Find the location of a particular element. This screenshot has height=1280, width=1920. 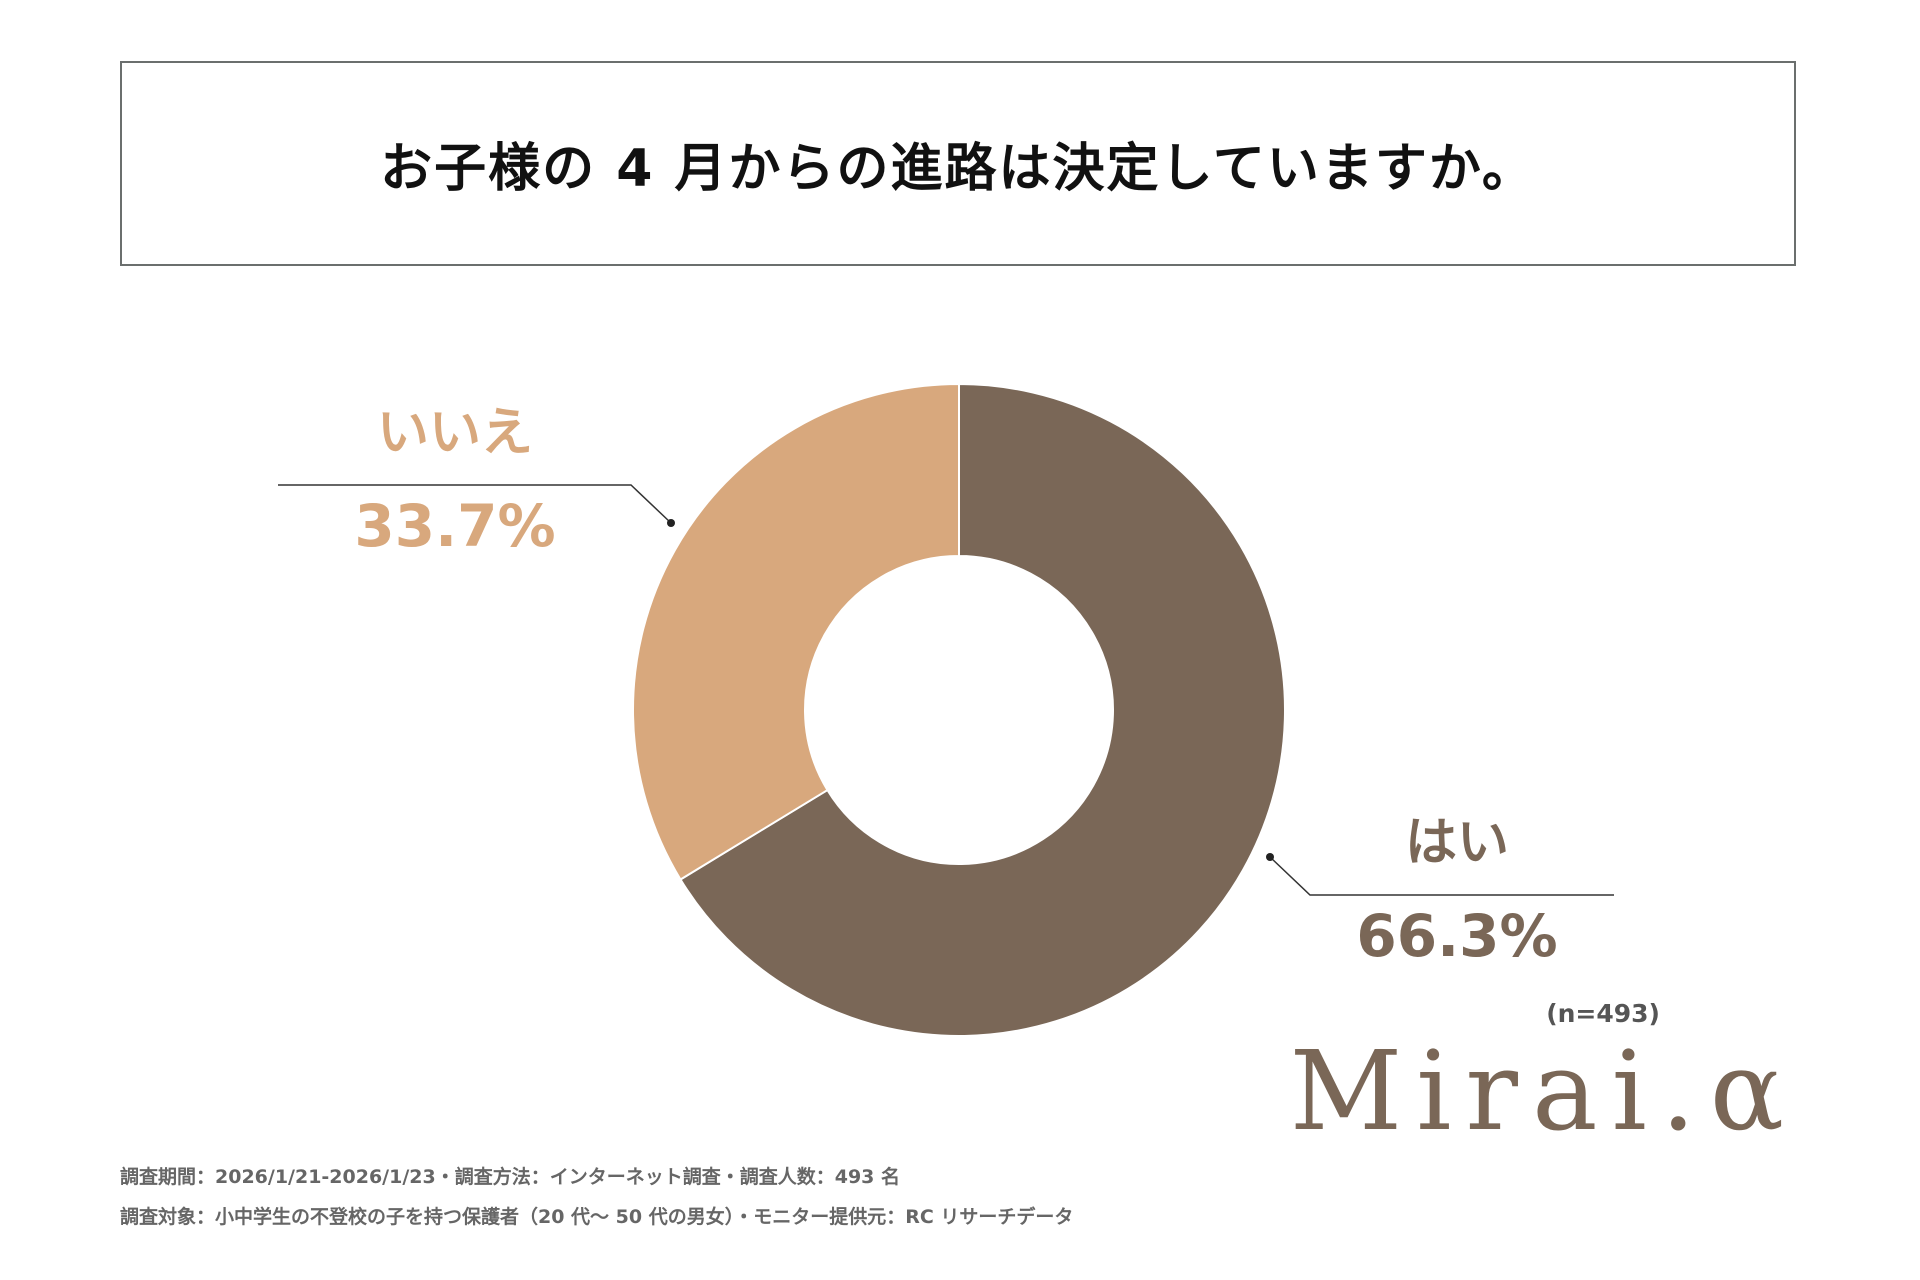

leader-line-no is located at coordinates (475, 504).